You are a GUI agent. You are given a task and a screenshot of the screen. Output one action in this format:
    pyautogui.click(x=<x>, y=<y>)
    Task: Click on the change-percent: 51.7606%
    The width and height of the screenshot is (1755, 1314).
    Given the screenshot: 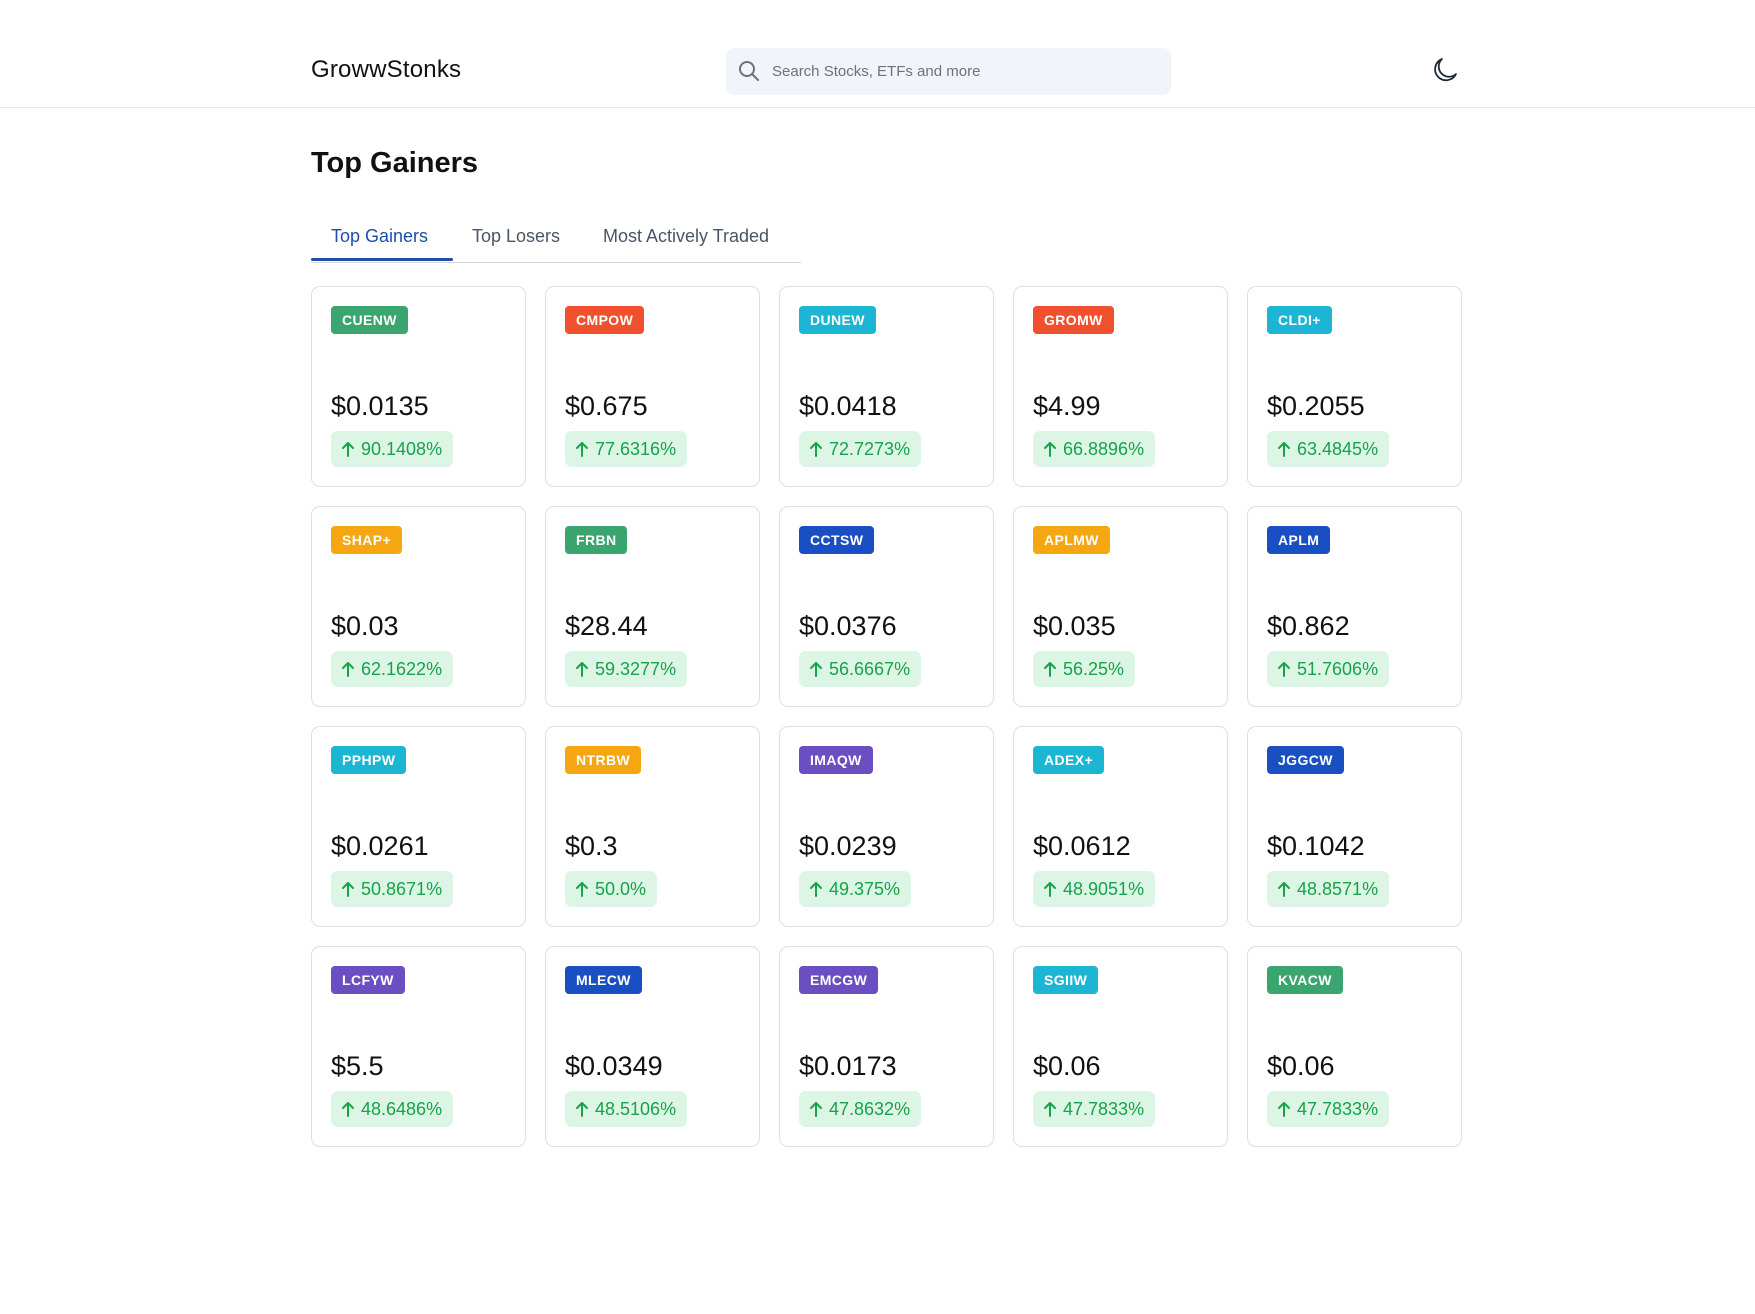 What is the action you would take?
    pyautogui.click(x=1338, y=669)
    